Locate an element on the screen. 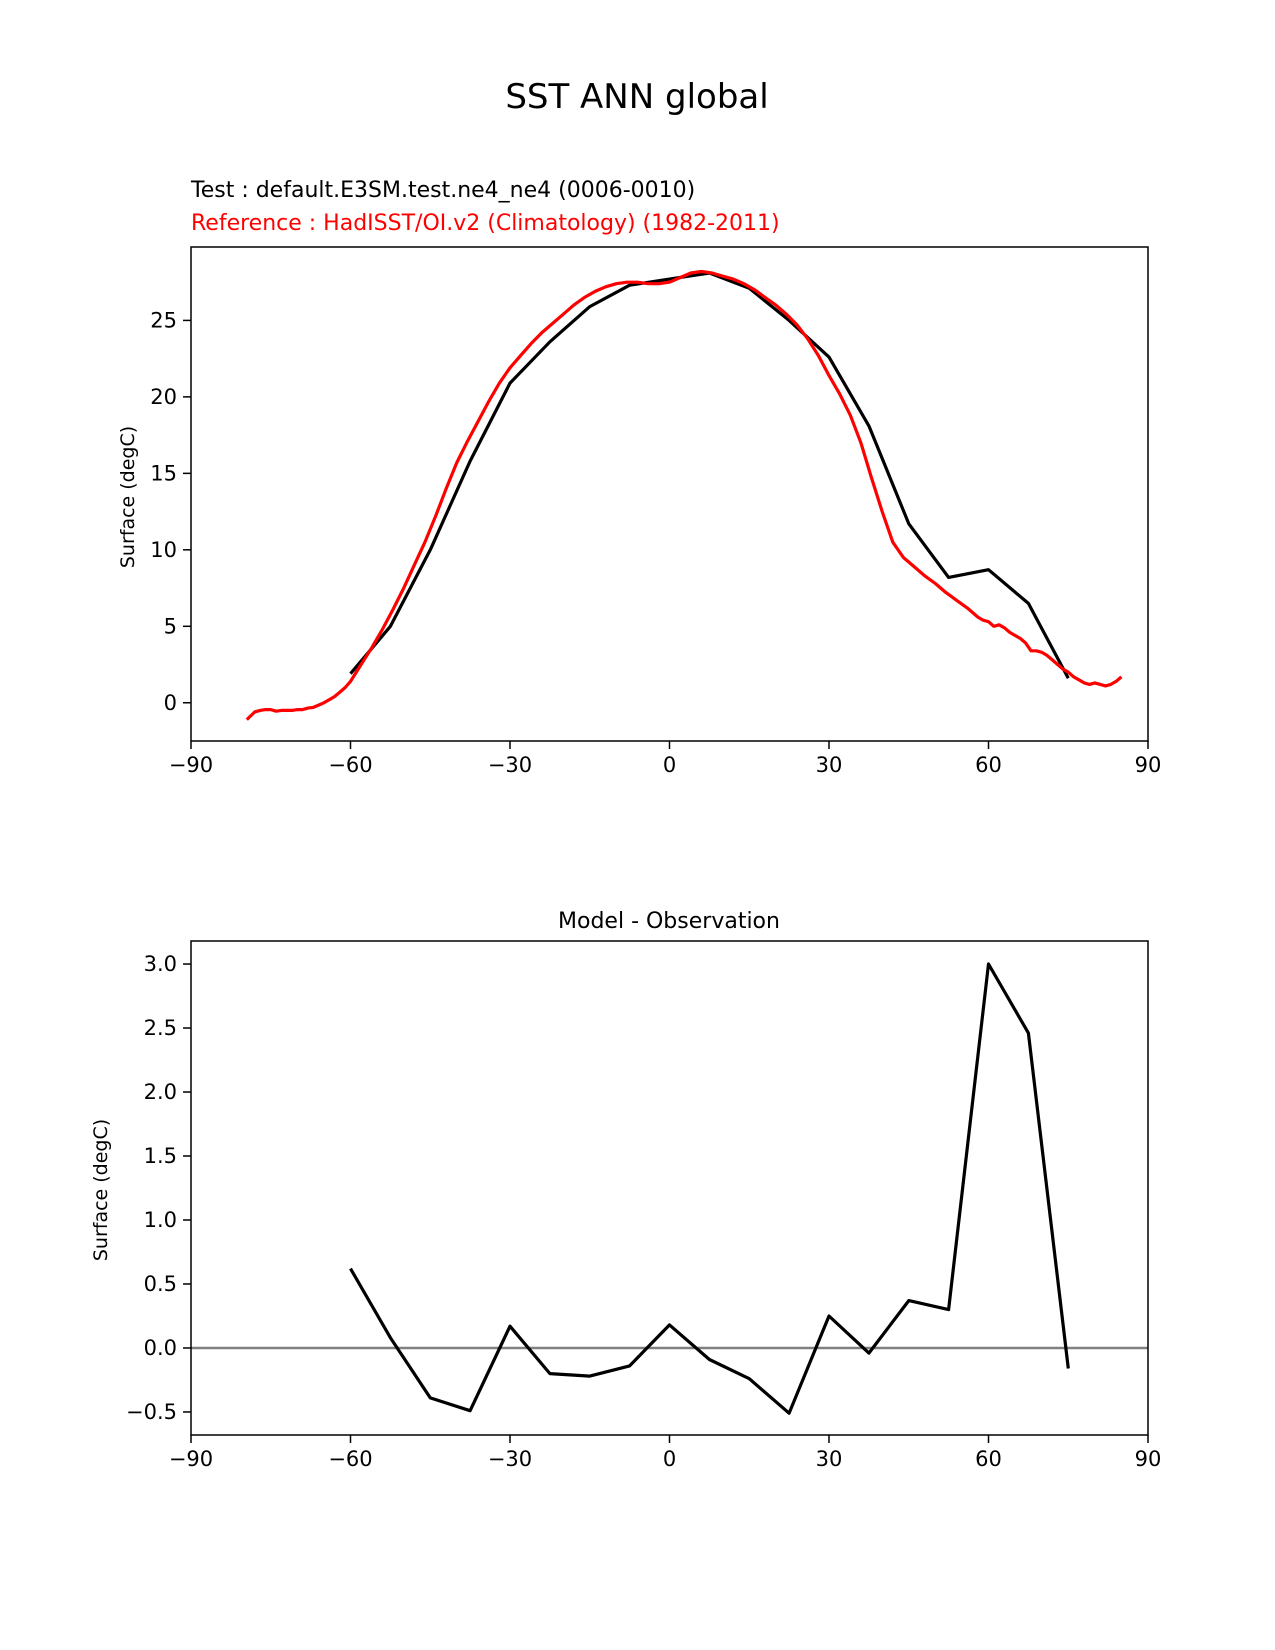  top-y-tick-label: 25 is located at coordinates (163, 320).